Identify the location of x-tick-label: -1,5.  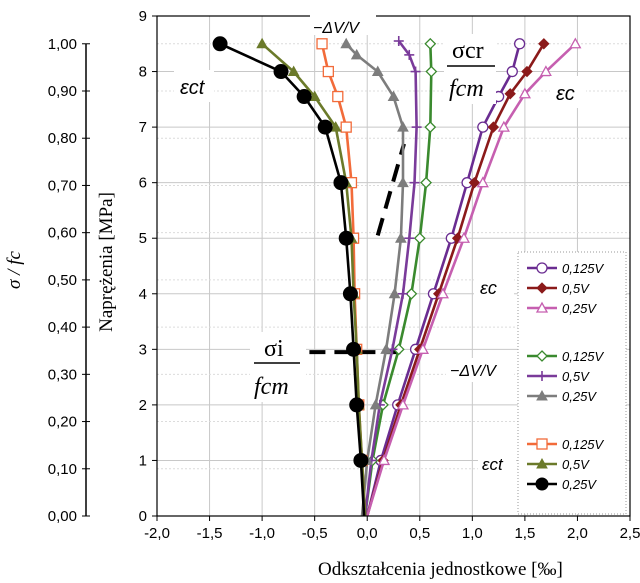
(210, 533).